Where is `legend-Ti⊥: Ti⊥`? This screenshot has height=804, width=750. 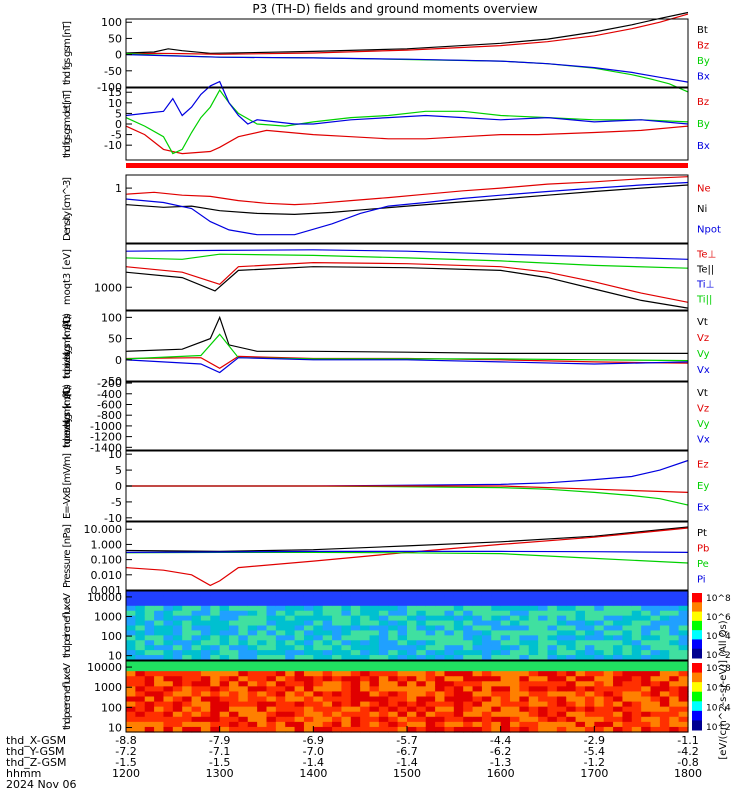
legend-Ti⊥: Ti⊥ is located at coordinates (705, 285).